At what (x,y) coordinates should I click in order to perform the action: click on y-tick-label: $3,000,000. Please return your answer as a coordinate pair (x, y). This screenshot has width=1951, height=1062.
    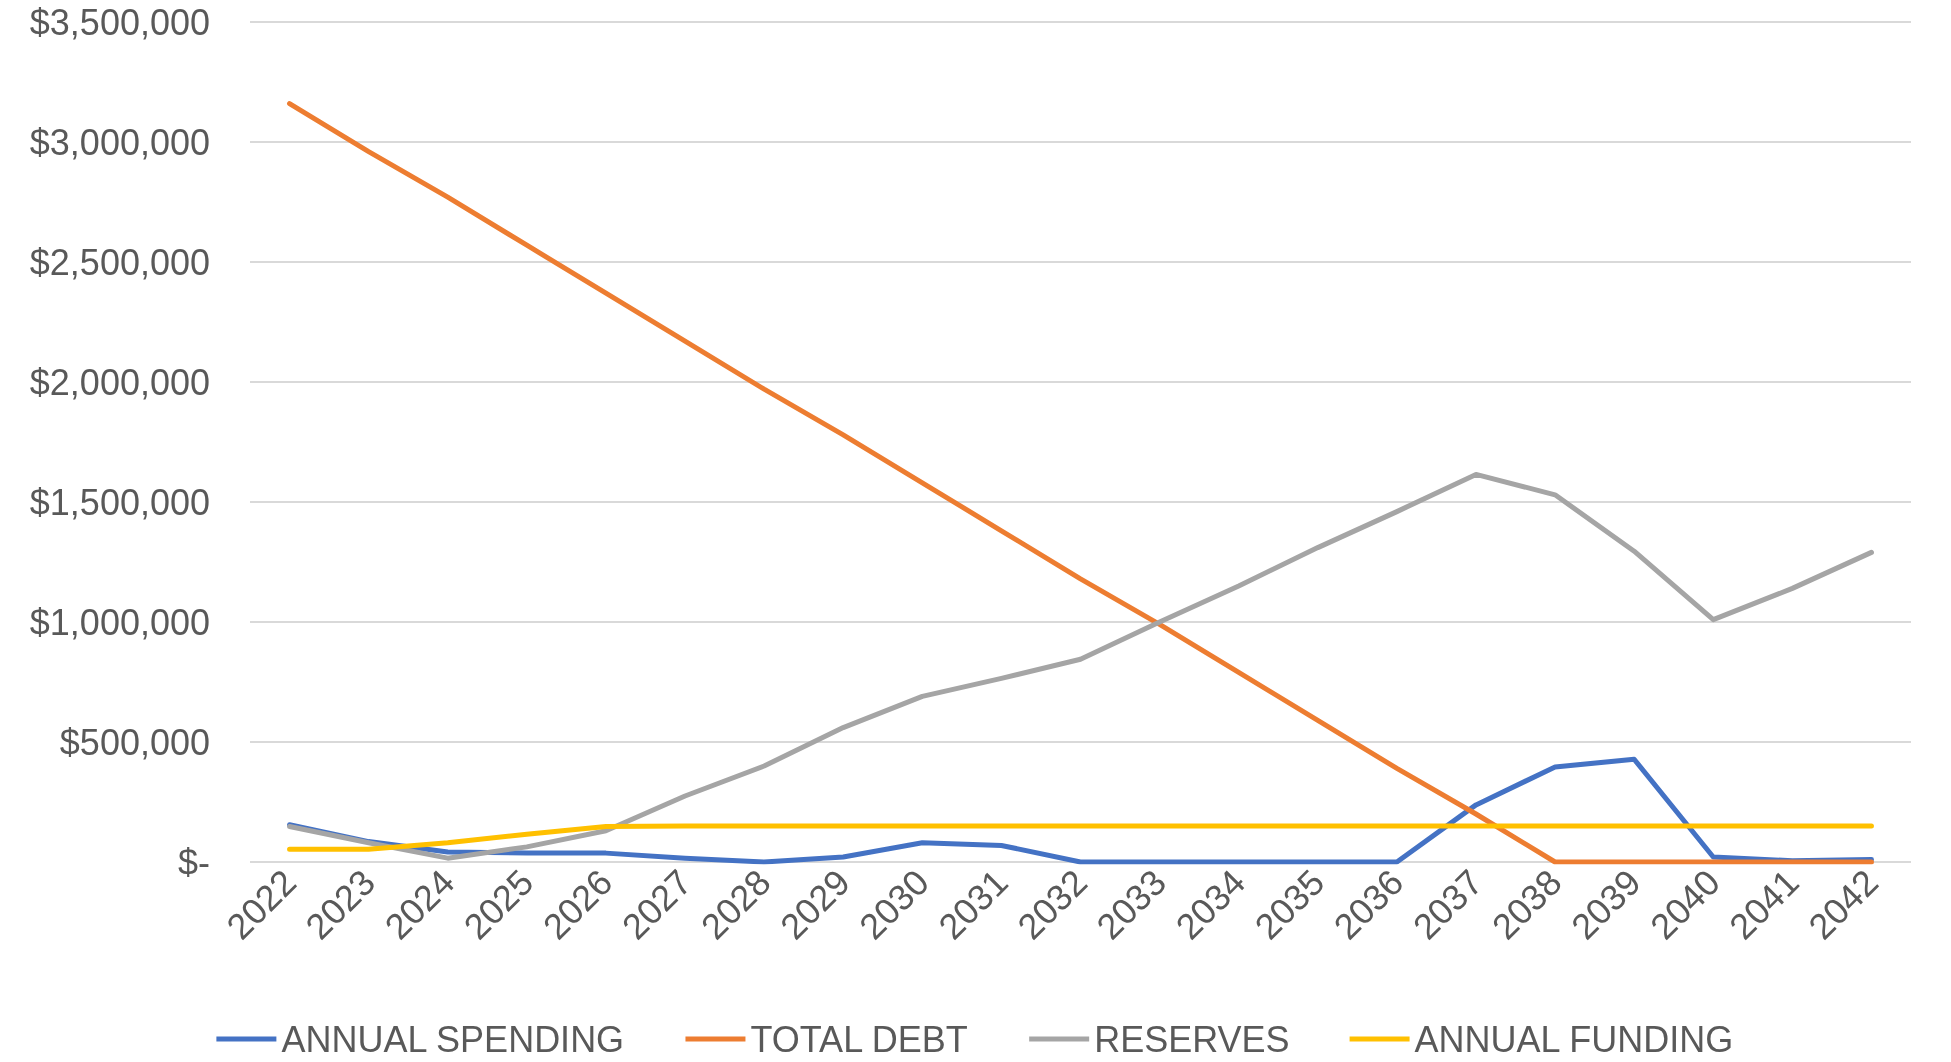
    Looking at the image, I should click on (119, 142).